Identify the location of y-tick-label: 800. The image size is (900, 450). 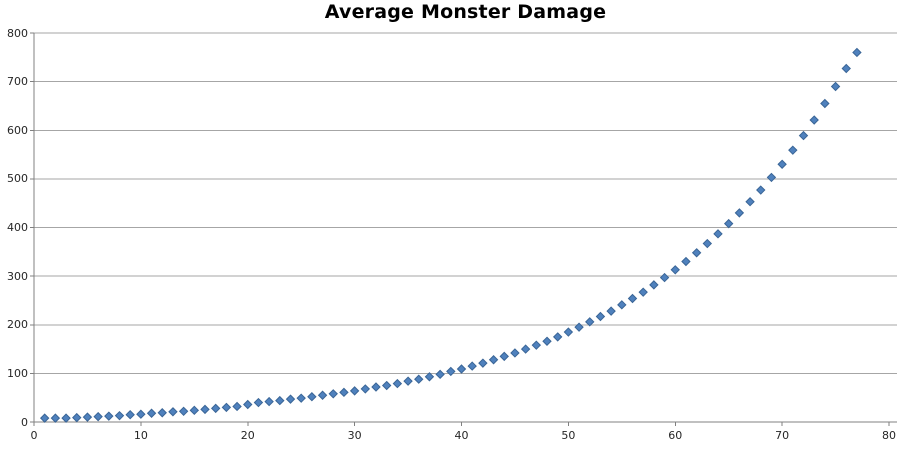
(17, 33).